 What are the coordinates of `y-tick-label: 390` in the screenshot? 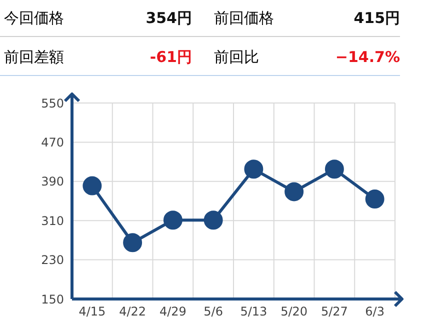 It's located at (52, 181).